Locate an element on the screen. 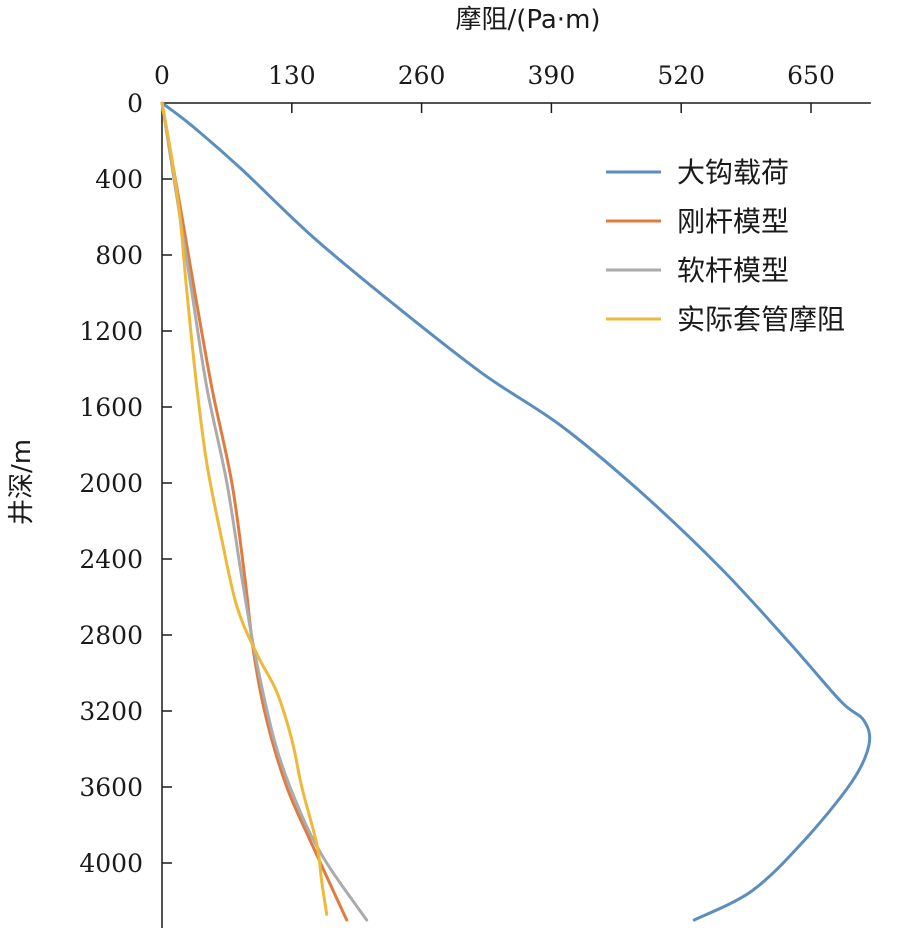 This screenshot has width=898, height=931. y-tick-label: 800 is located at coordinates (119, 255).